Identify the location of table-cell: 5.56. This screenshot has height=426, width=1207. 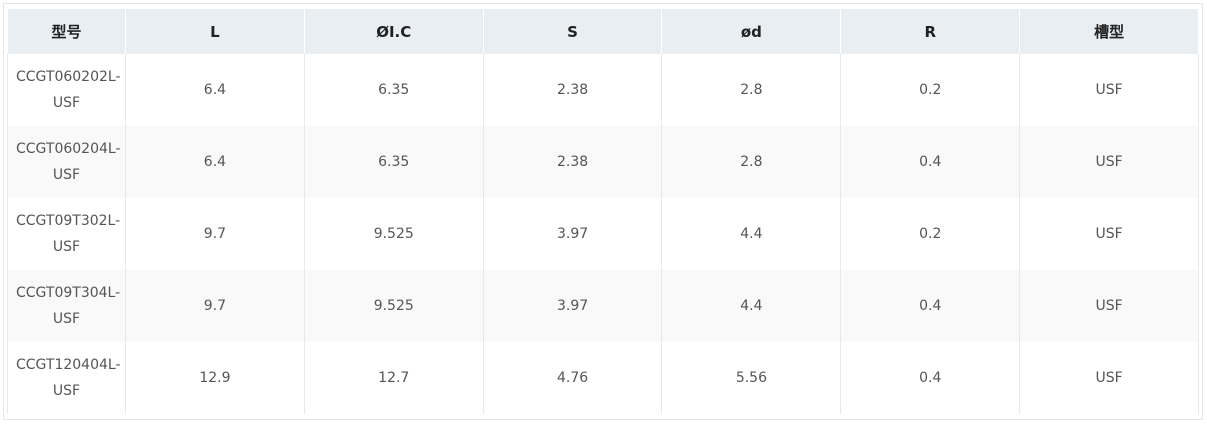
(751, 378).